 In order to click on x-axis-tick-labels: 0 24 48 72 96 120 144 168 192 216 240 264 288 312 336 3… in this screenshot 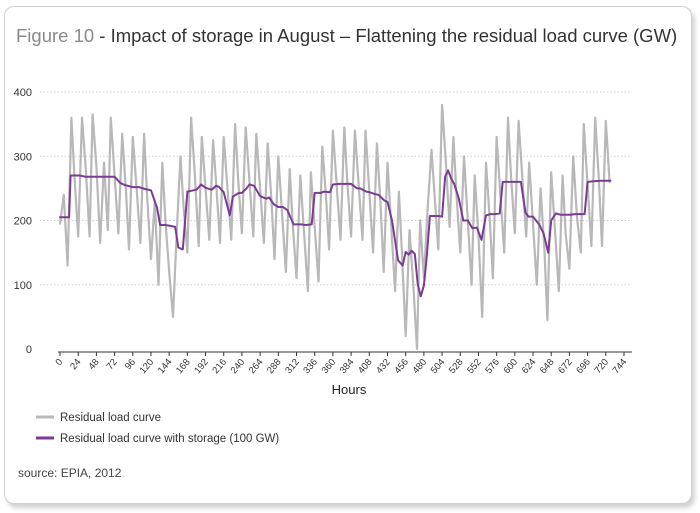, I will do `click(341, 366)`.